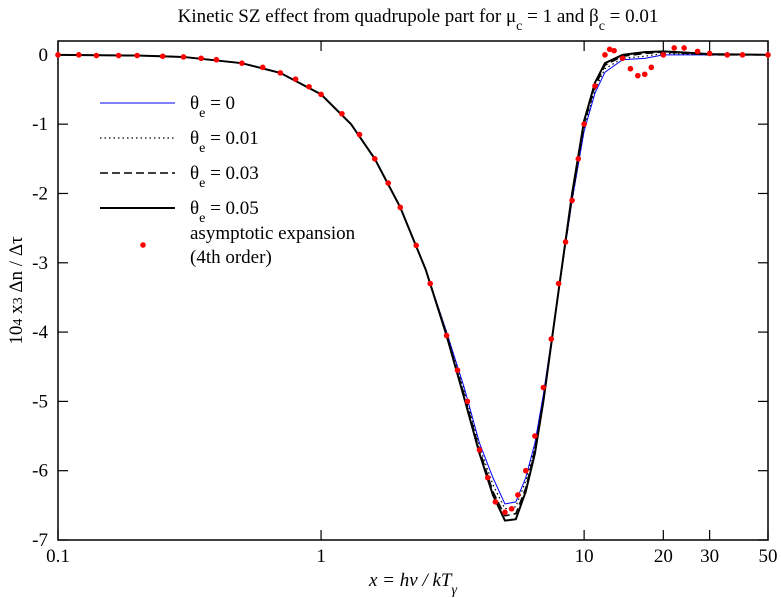  Describe the element at coordinates (231, 208) in the screenshot. I see `text-part: = 0.05` at that location.